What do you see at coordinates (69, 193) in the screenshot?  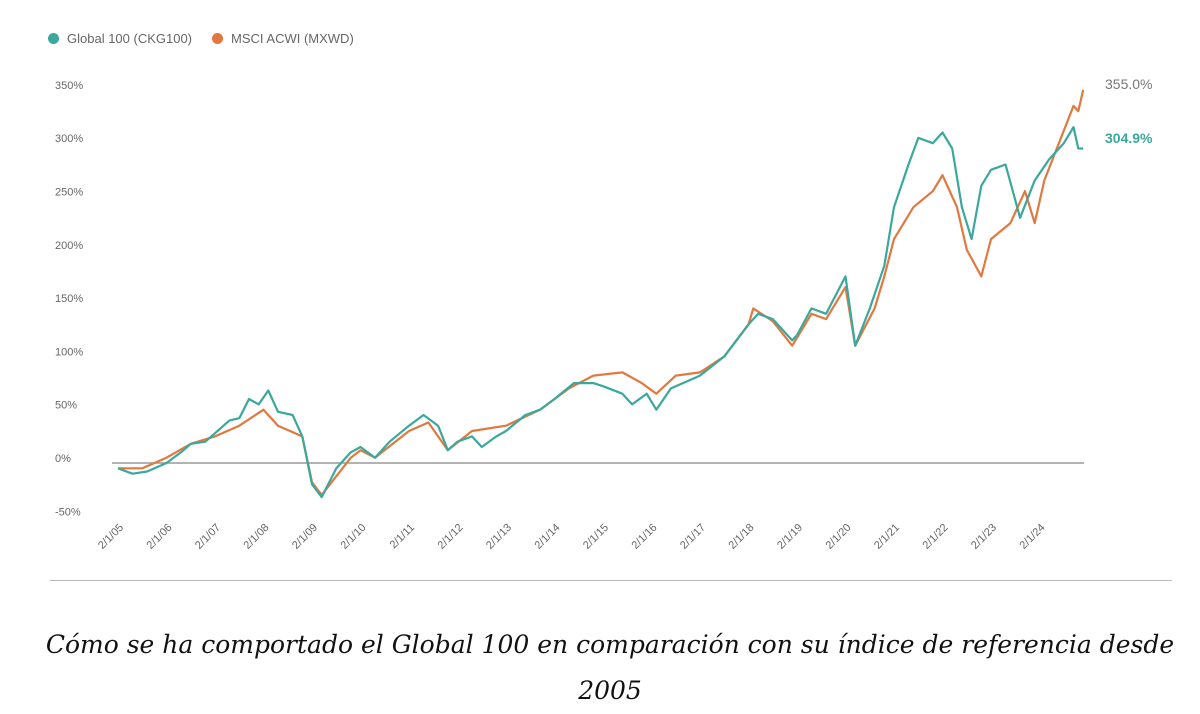 I see `y-tick-label: 250%` at bounding box center [69, 193].